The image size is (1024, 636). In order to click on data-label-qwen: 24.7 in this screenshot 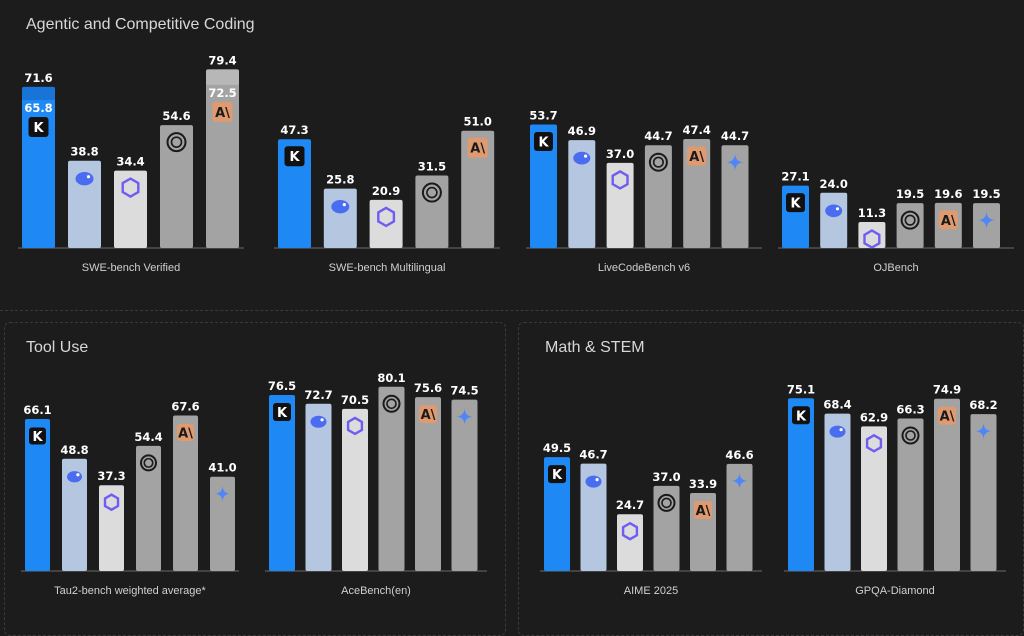, I will do `click(630, 505)`.